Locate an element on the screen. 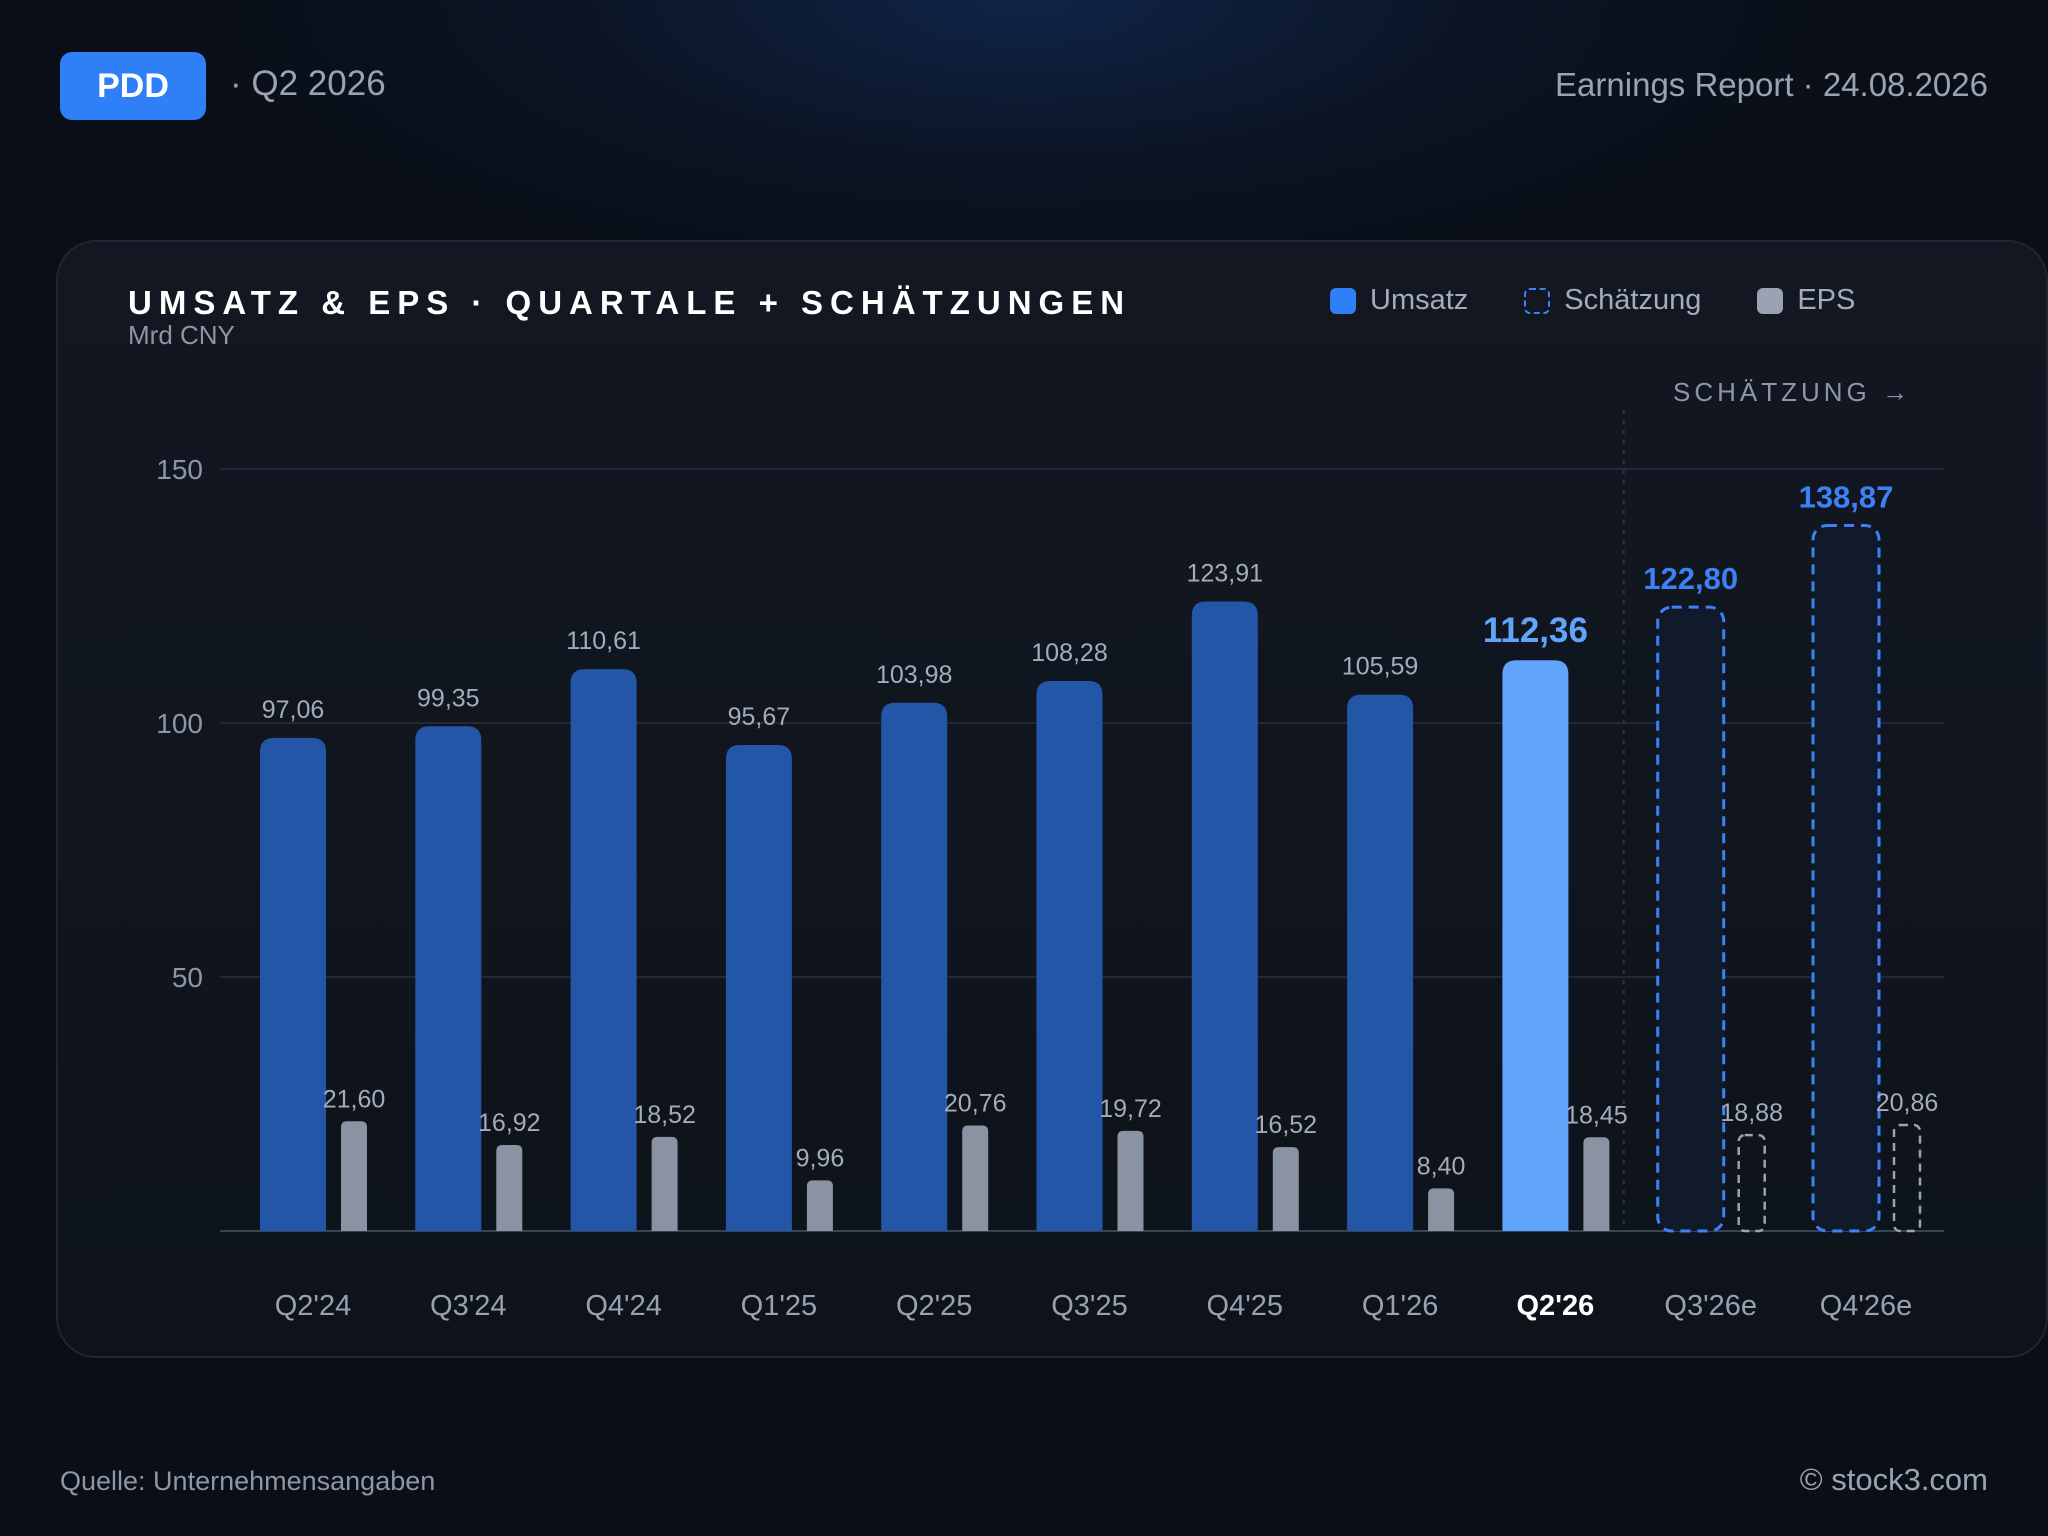 This screenshot has height=1536, width=2048. legend-label-eps: EPS is located at coordinates (1826, 300).